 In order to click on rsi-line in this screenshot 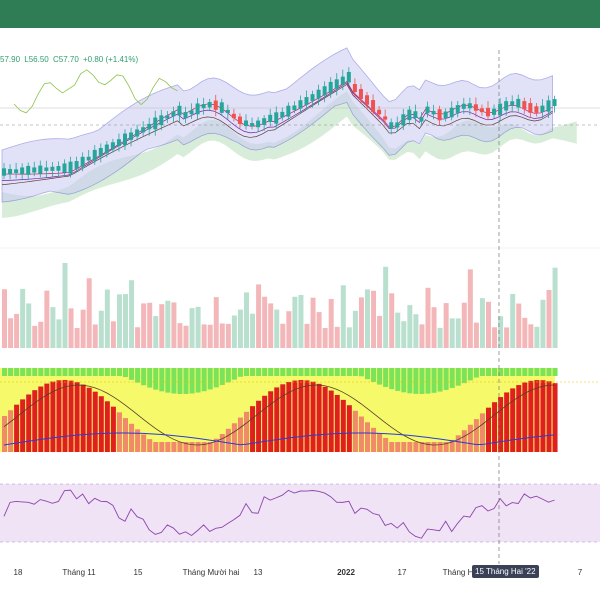, I will do `click(279, 514)`.